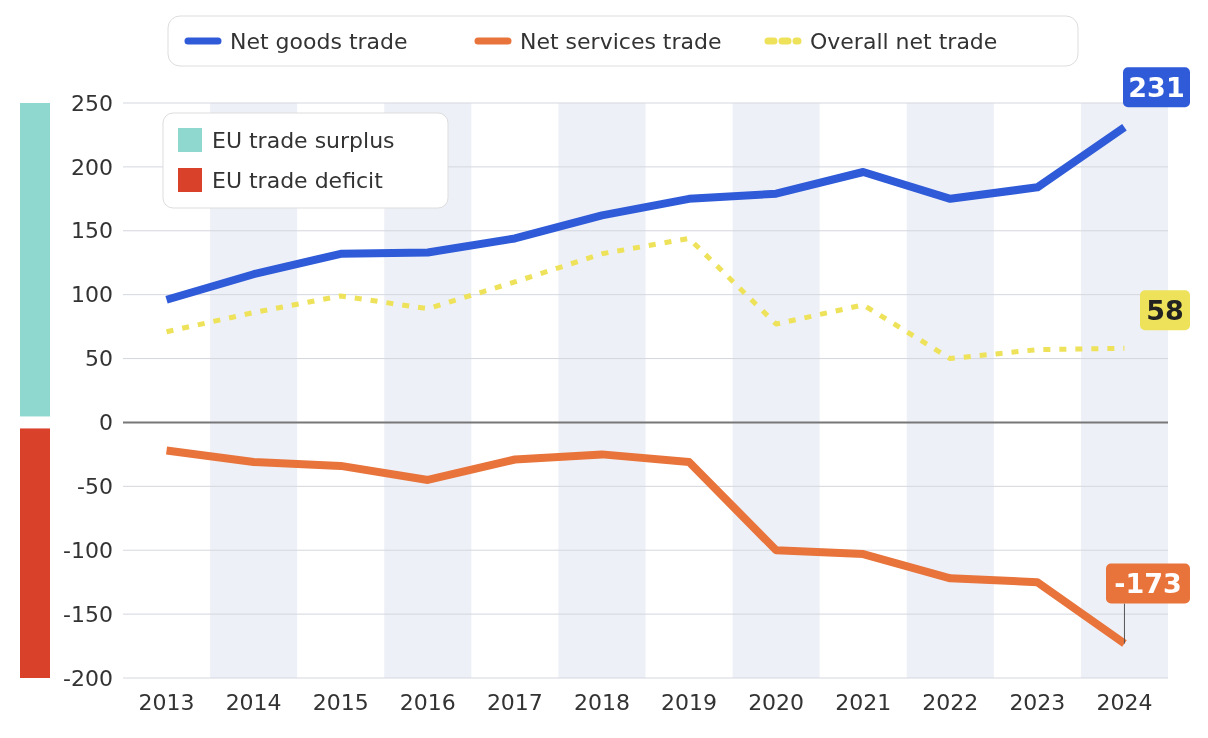  I want to click on x-tick-label: 2014, so click(253, 702).